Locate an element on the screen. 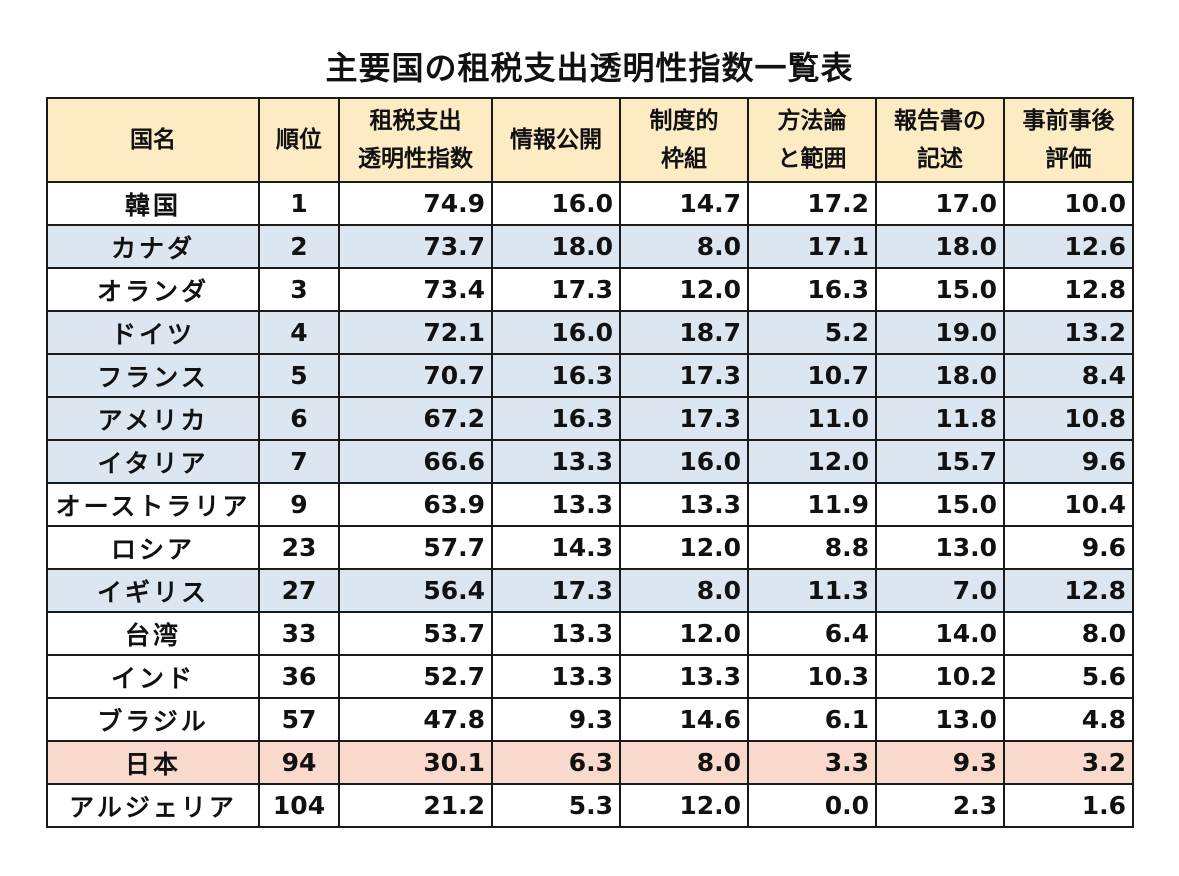 The height and width of the screenshot is (876, 1179). header-label-line1: 情報公開 is located at coordinates (556, 140).